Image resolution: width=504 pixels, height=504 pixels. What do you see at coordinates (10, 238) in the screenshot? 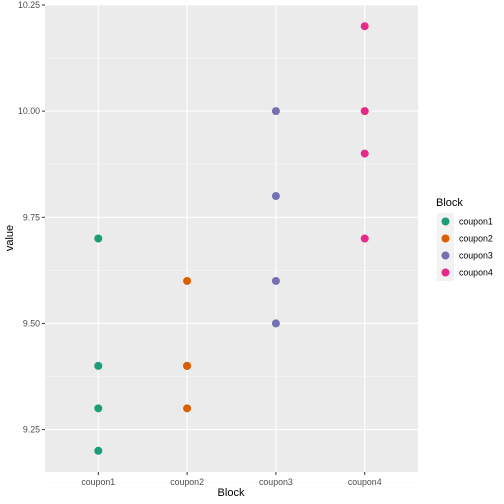
I see `y-axis-title: value` at bounding box center [10, 238].